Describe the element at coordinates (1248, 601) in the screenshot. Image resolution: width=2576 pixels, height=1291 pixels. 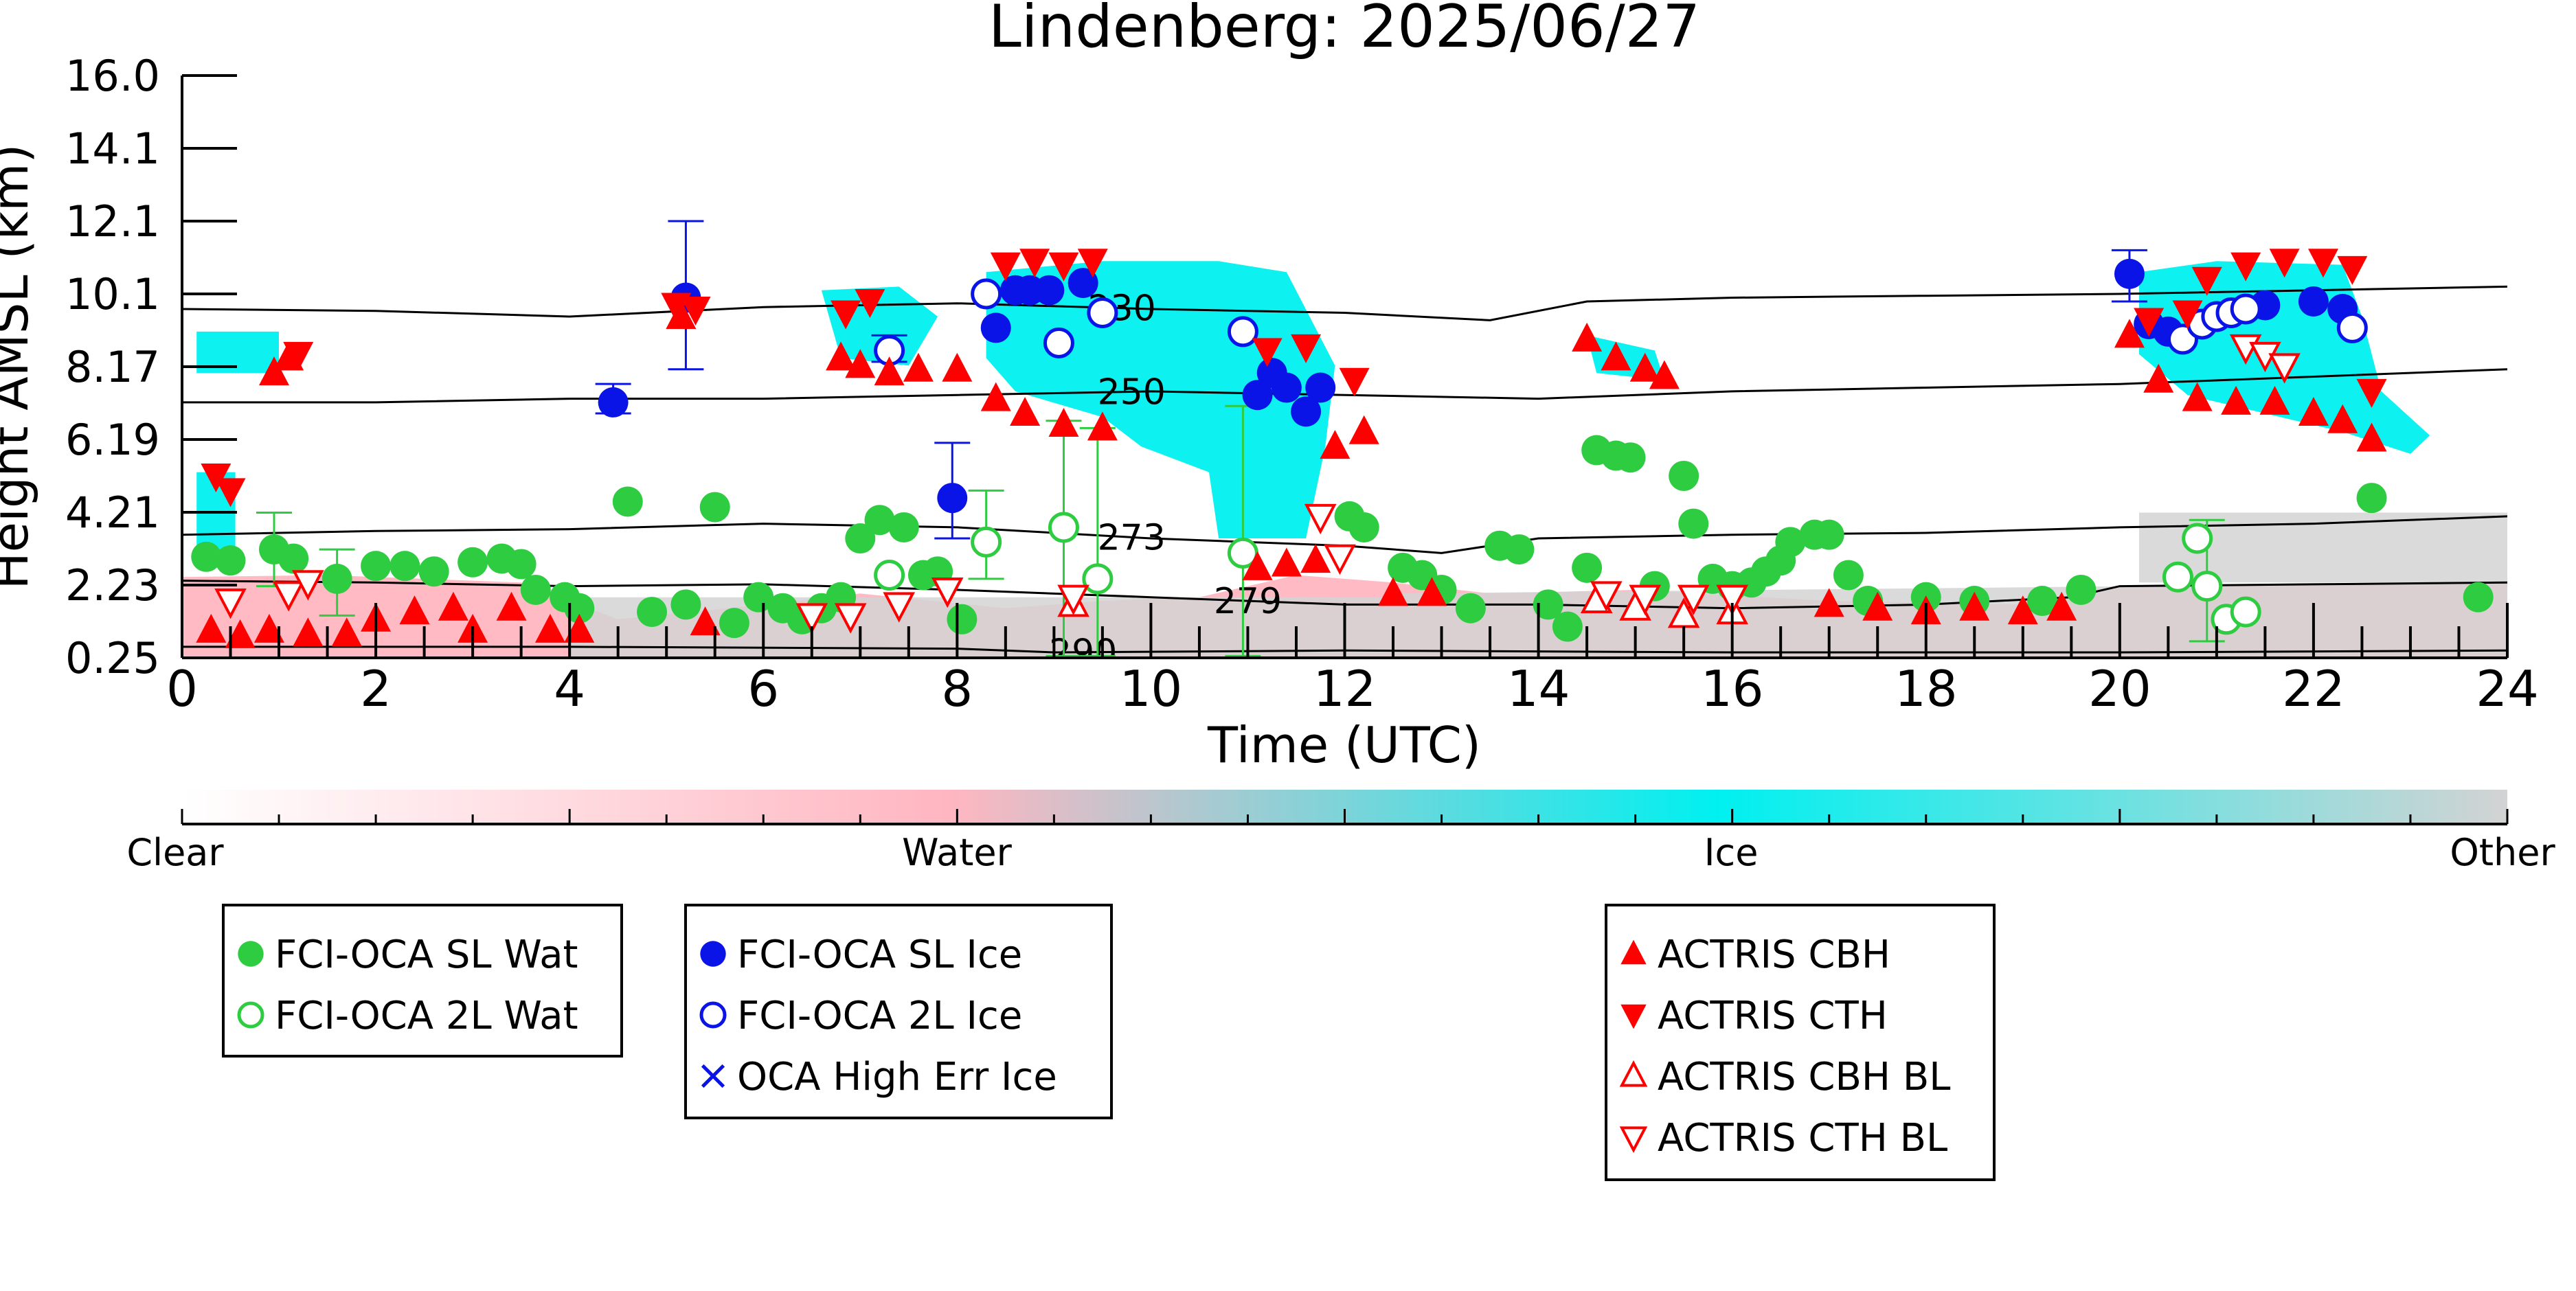
I see `contour-label-279: 279` at that location.